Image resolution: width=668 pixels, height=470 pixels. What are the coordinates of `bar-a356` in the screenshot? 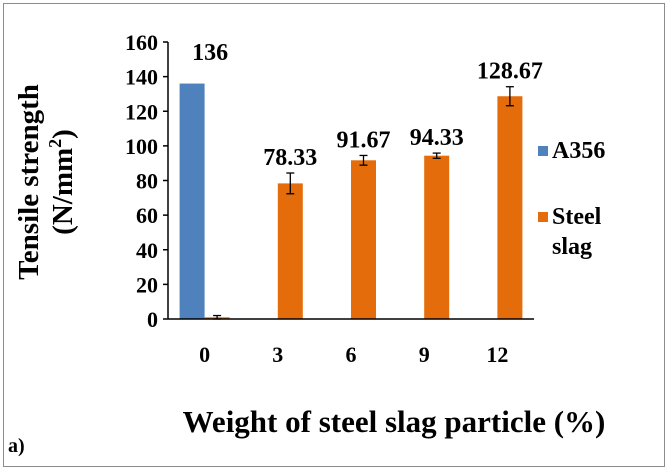 It's located at (192, 201).